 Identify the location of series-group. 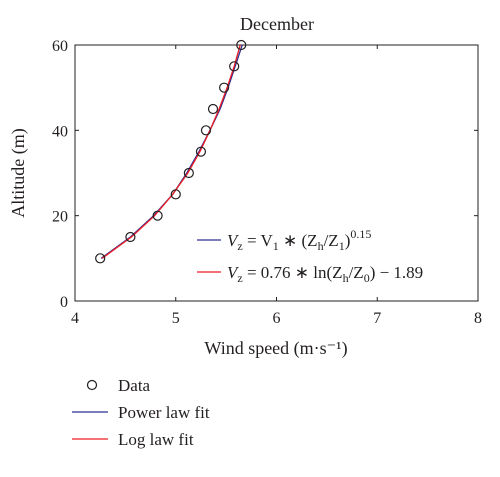
(171, 151).